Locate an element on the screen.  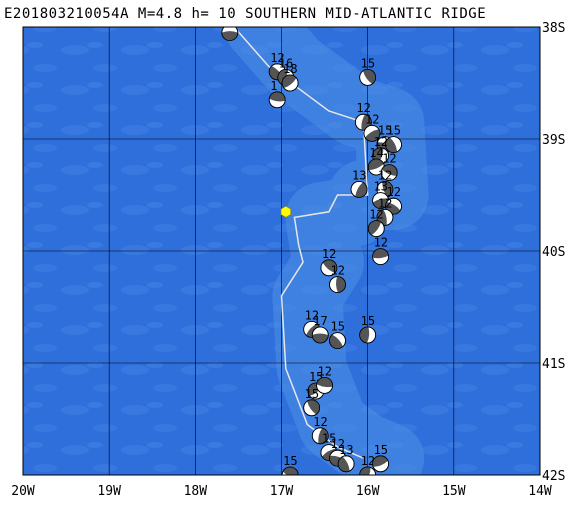
latitude-tick-label: 38S is located at coordinates (553, 28).